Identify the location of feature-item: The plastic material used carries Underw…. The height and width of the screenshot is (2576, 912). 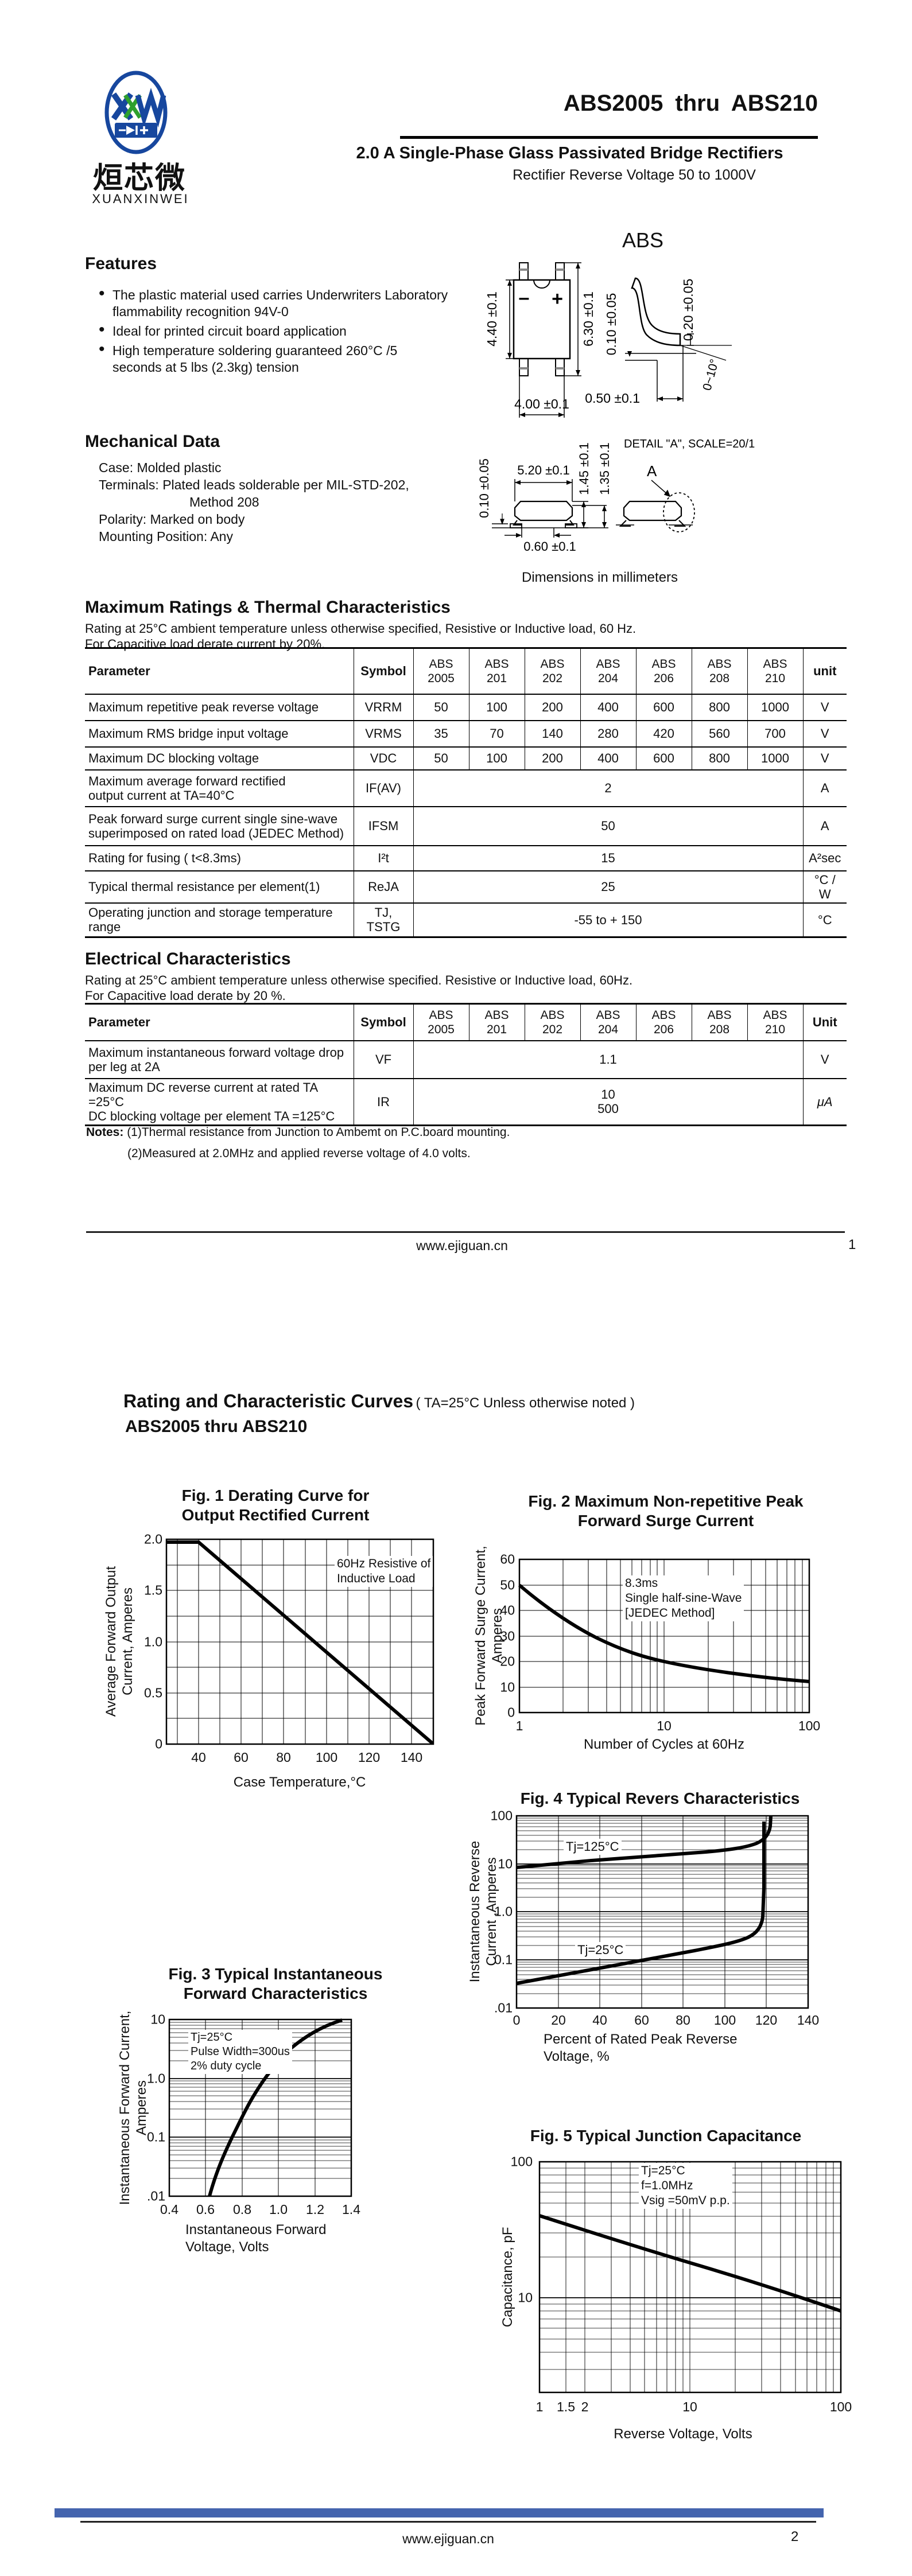
(293, 302).